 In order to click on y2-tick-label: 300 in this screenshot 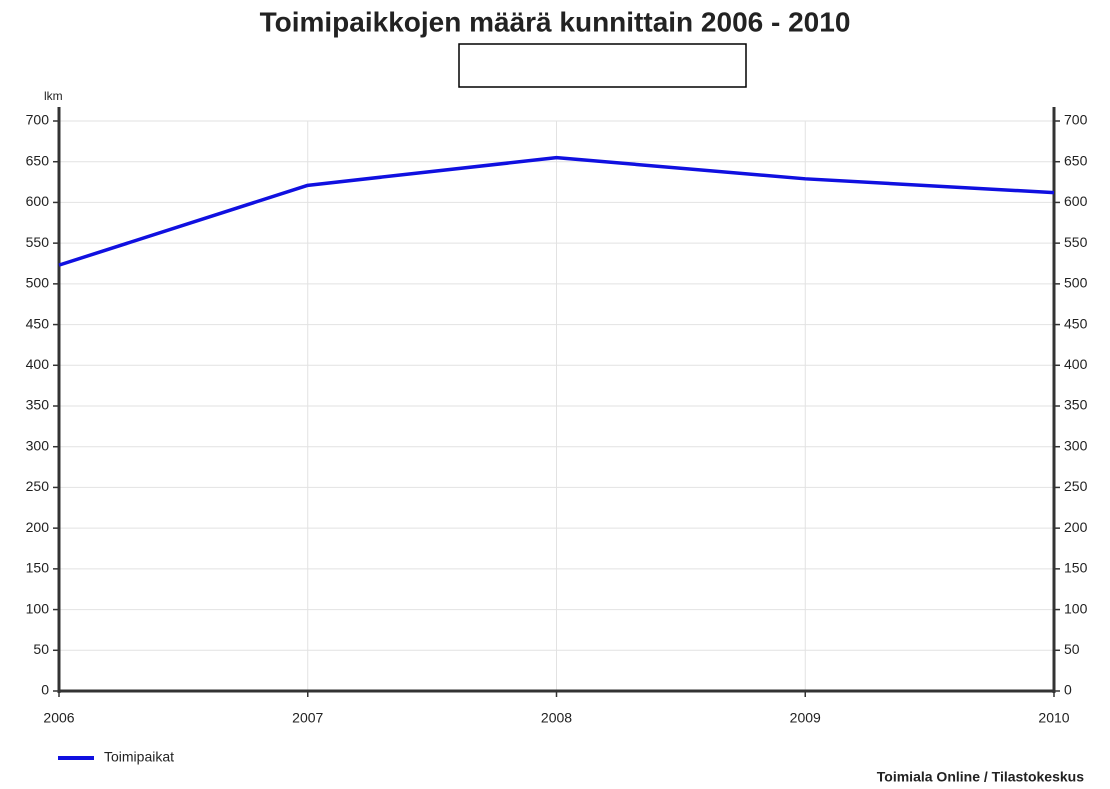, I will do `click(1076, 445)`.